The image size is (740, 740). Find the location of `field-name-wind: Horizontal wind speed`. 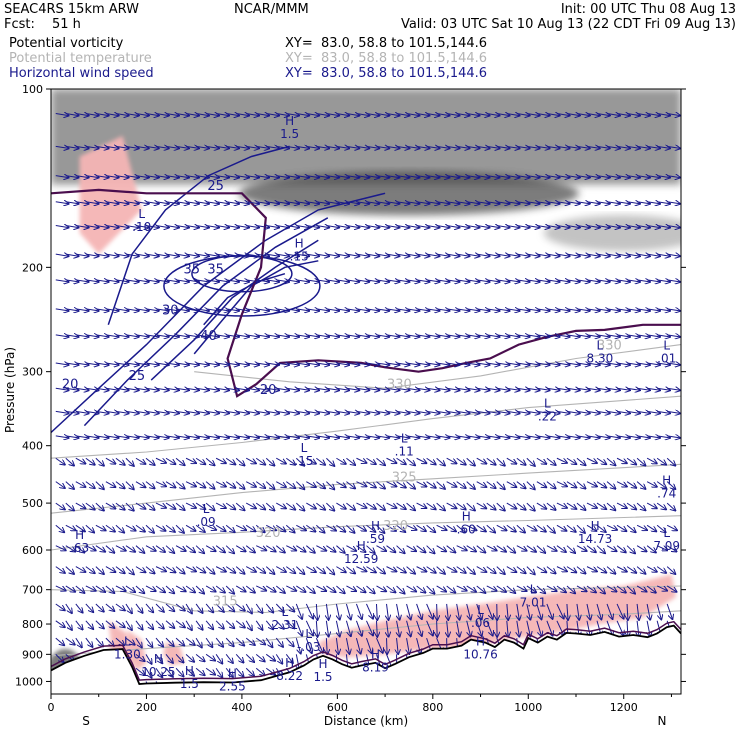

field-name-wind: Horizontal wind speed is located at coordinates (81, 73).